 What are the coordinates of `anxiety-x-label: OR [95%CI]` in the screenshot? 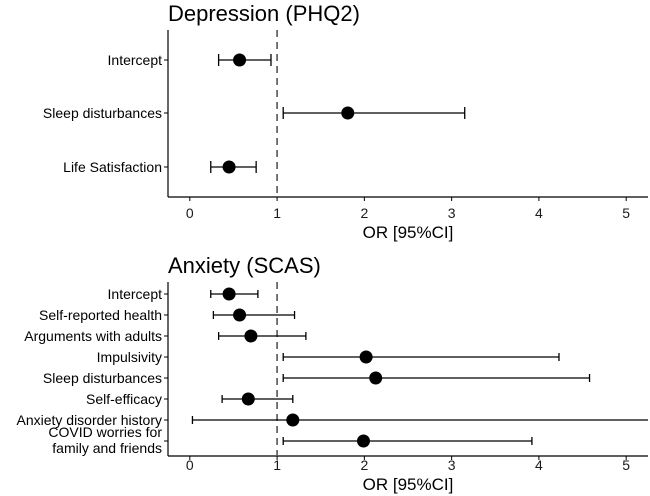 It's located at (408, 484).